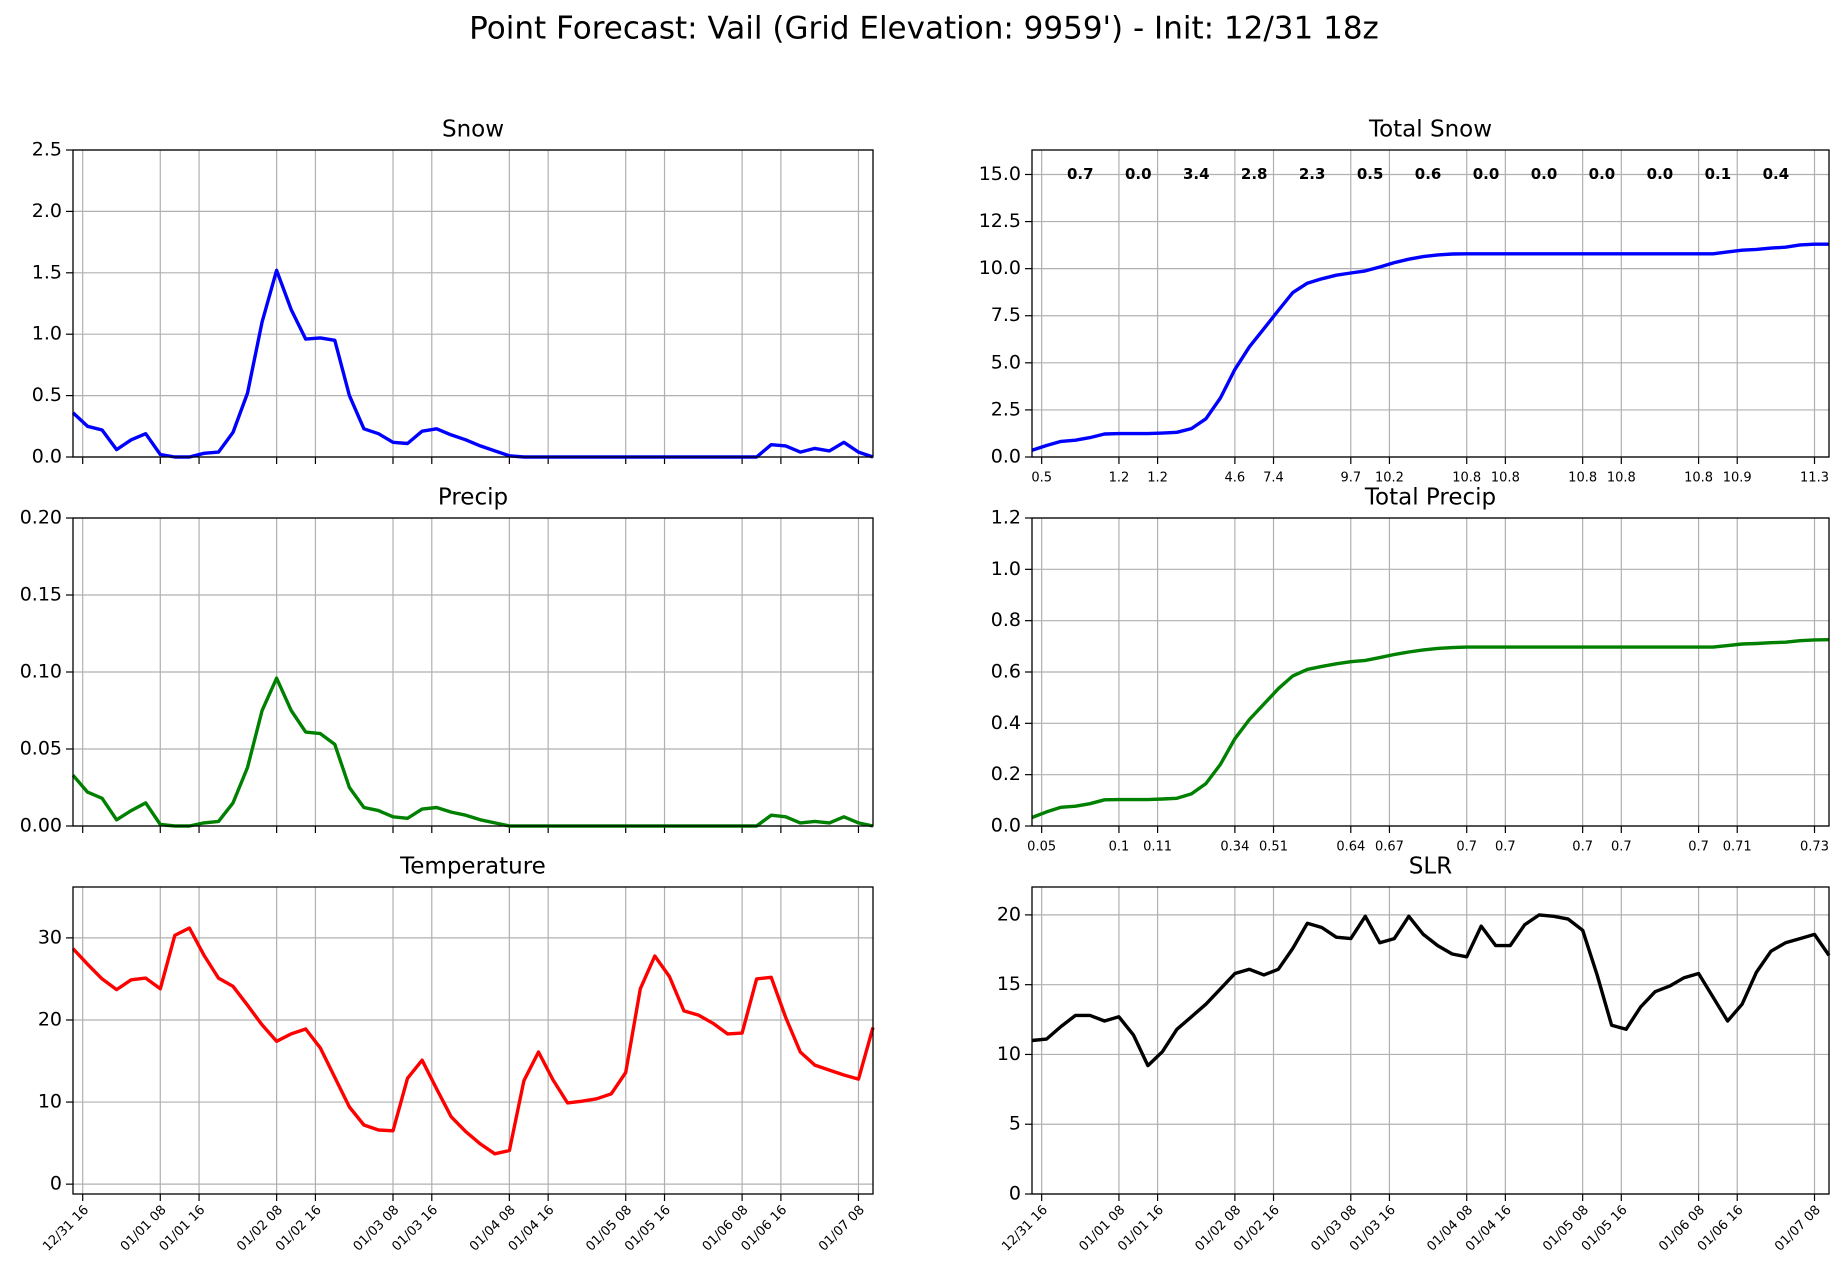 The image size is (1848, 1274). Describe the element at coordinates (1312, 174) in the screenshot. I see `daily-snow-label: 2.3` at that location.